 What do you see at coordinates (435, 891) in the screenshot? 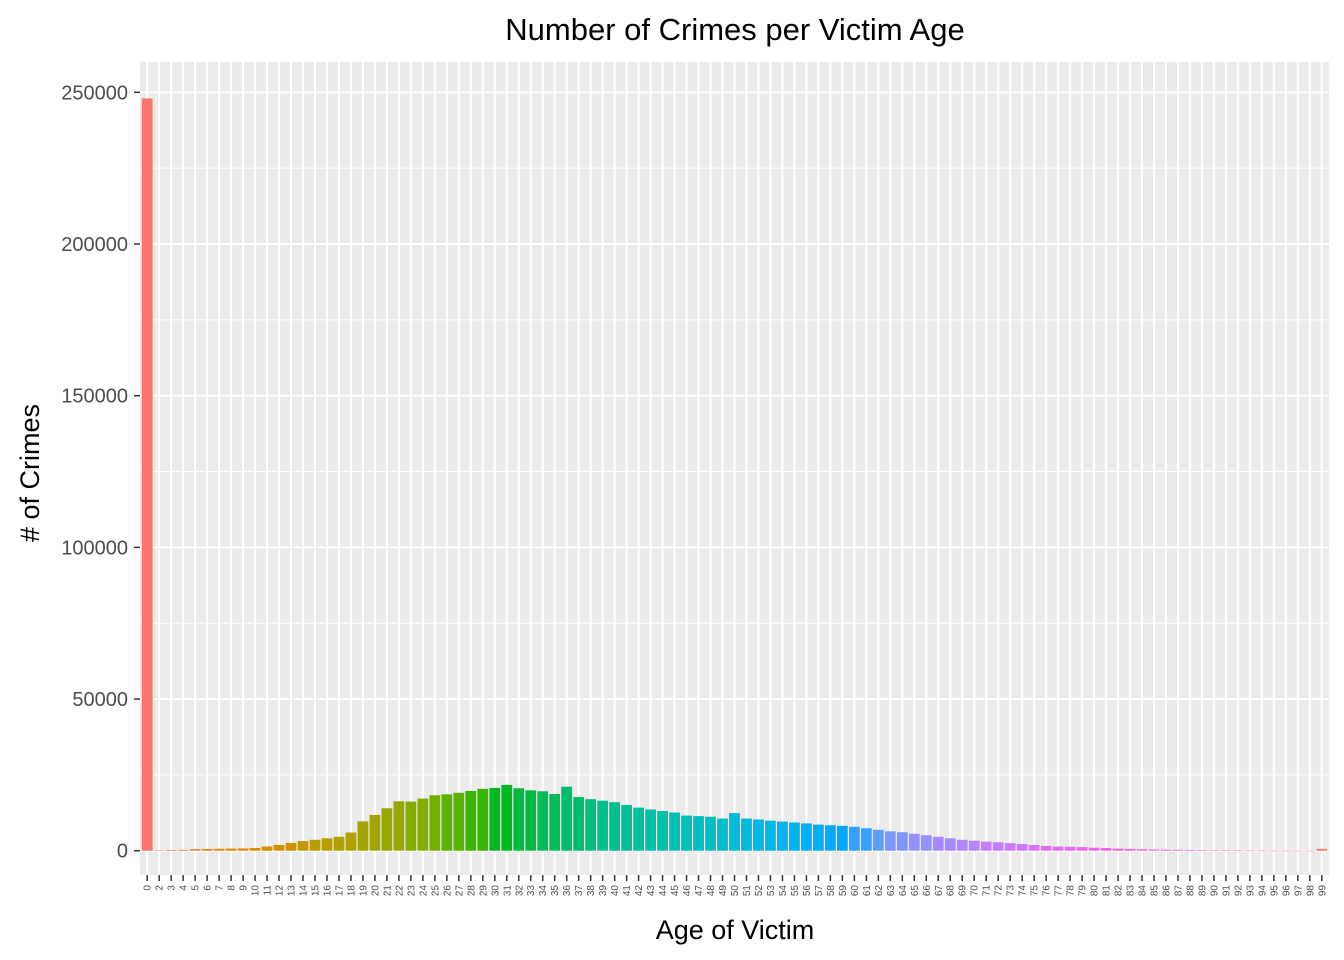
I see `x-tick-label: 25` at bounding box center [435, 891].